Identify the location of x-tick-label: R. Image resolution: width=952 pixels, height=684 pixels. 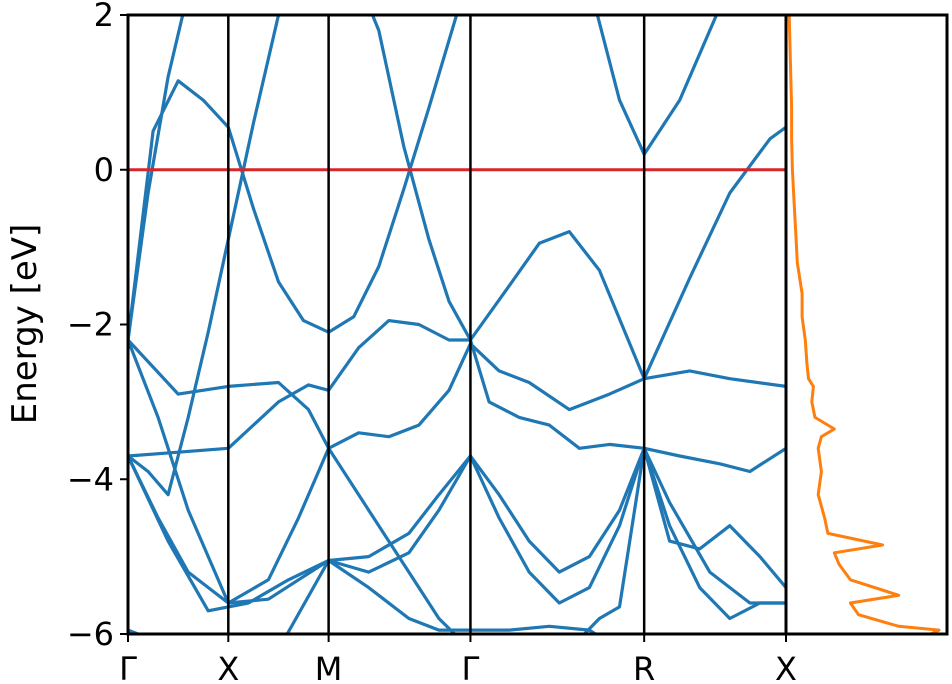
(644, 667).